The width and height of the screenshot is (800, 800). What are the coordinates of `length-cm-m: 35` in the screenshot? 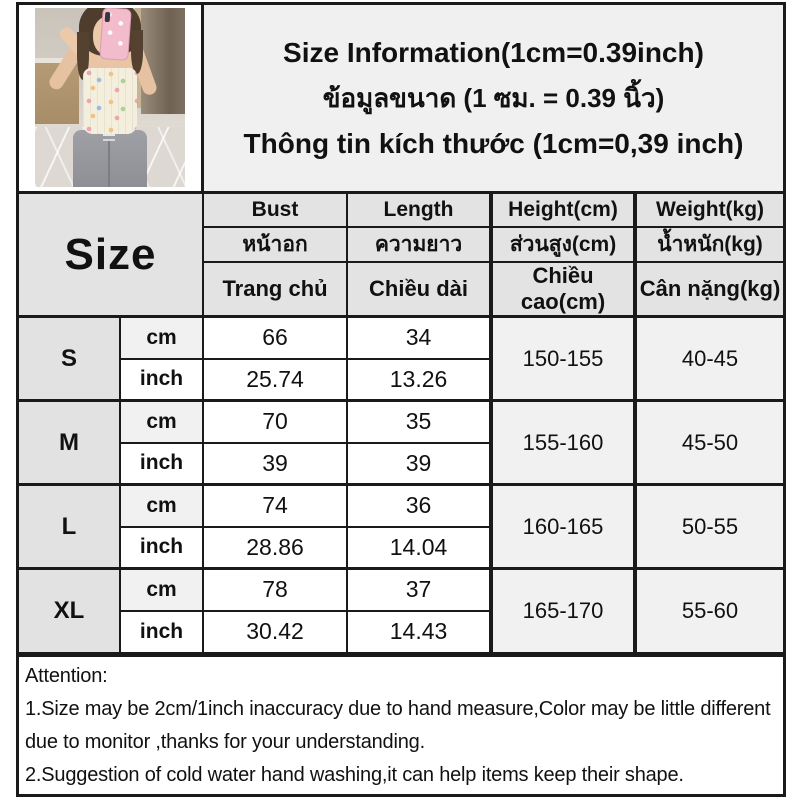 It's located at (419, 421).